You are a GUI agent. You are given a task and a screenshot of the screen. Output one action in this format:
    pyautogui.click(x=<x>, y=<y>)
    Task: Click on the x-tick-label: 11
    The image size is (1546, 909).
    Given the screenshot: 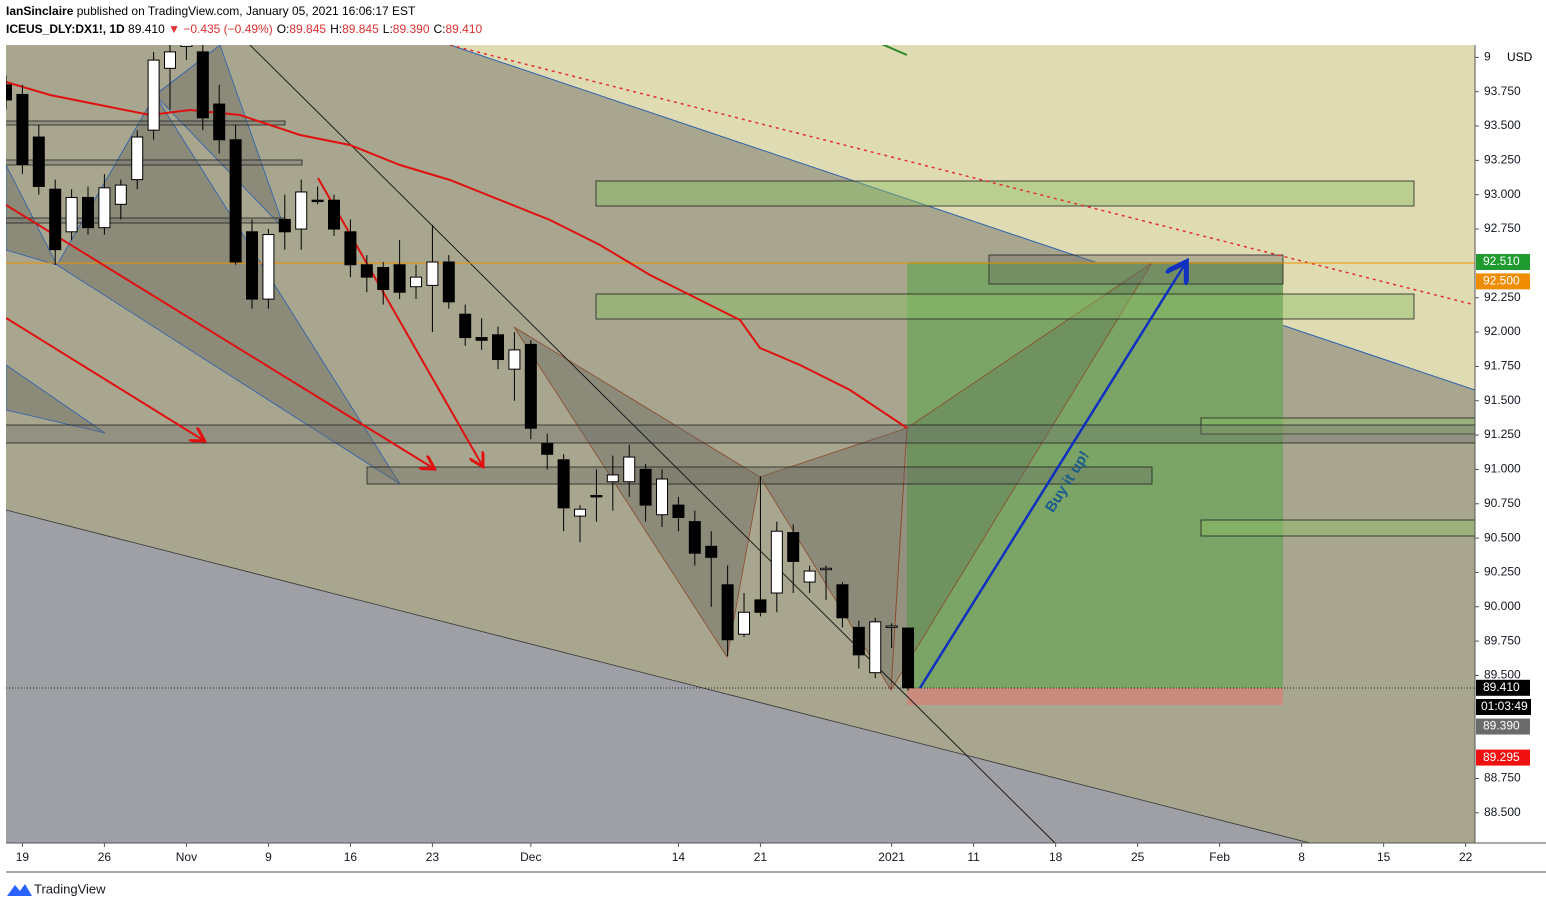 What is the action you would take?
    pyautogui.click(x=973, y=857)
    